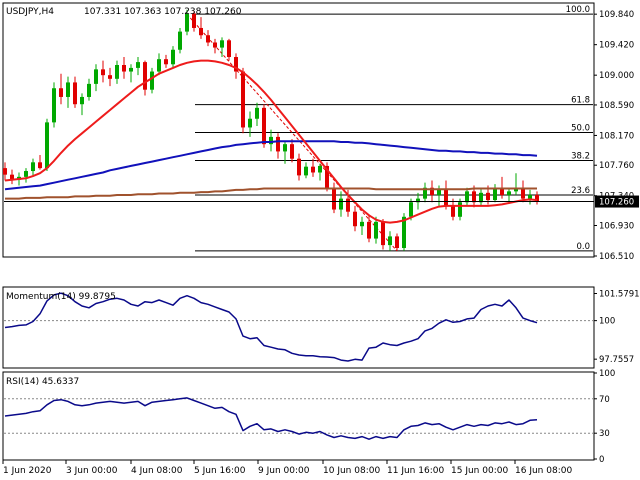 This screenshot has height=480, width=640. What do you see at coordinates (616, 106) in the screenshot?
I see `price-tick-label: 108.590` at bounding box center [616, 106].